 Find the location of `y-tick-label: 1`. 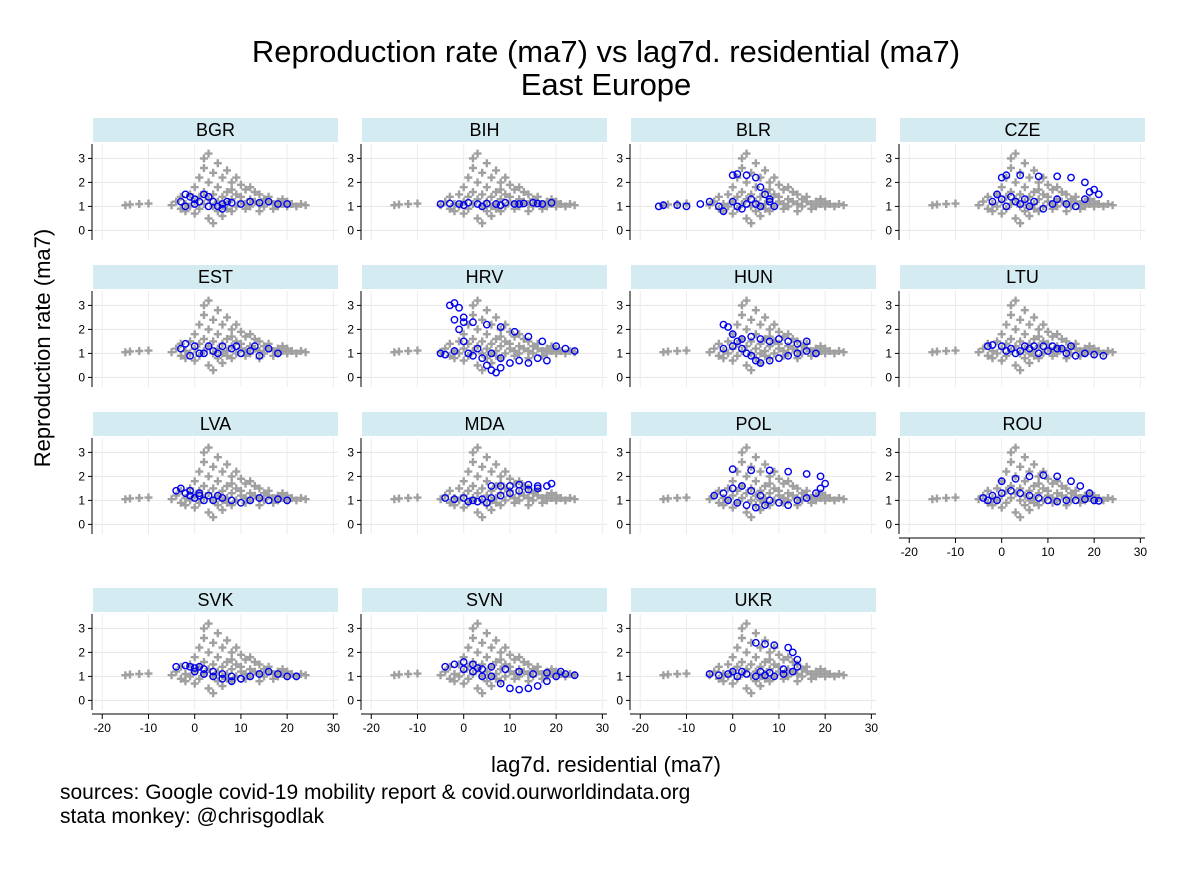

y-tick-label: 1 is located at coordinates (888, 206).